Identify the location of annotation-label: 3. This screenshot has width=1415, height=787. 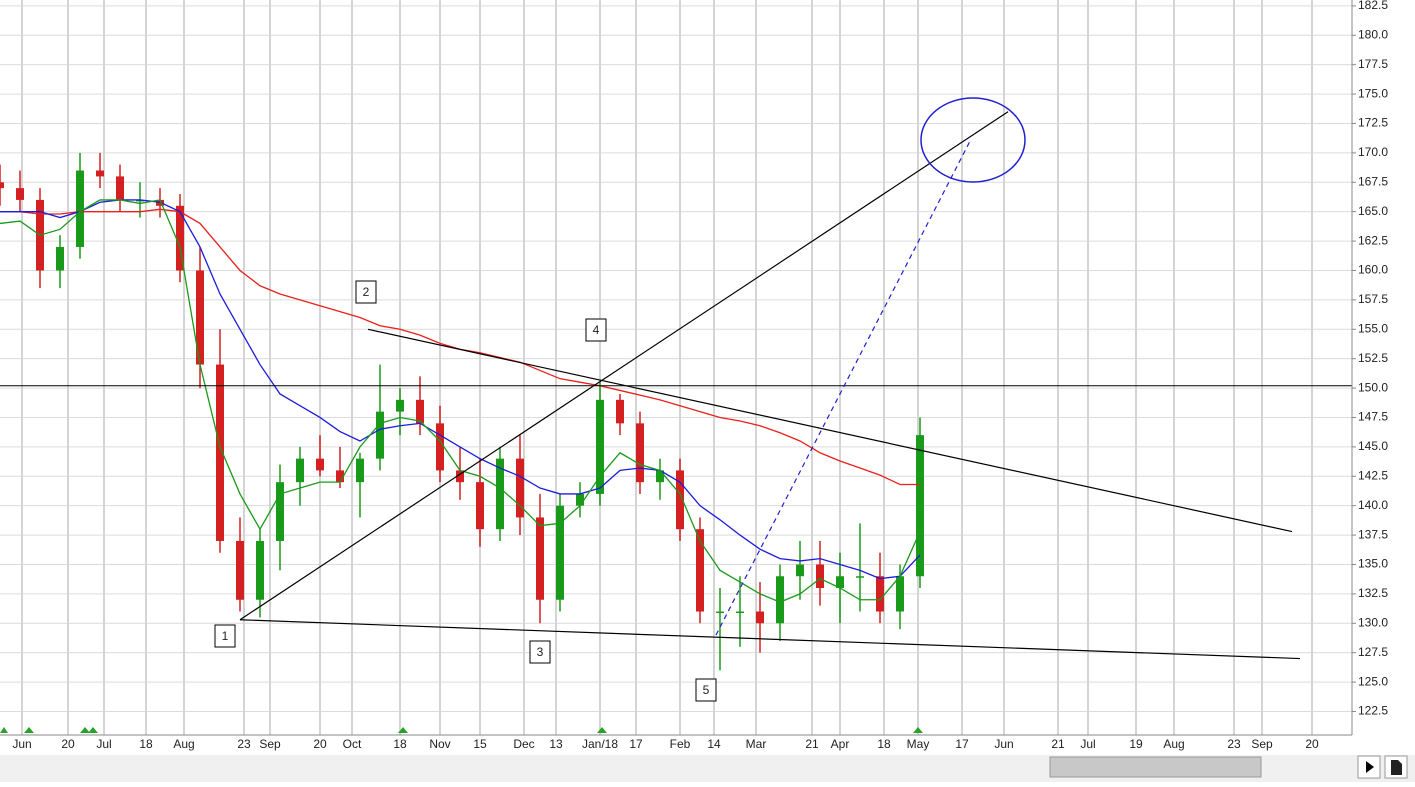
(540, 652).